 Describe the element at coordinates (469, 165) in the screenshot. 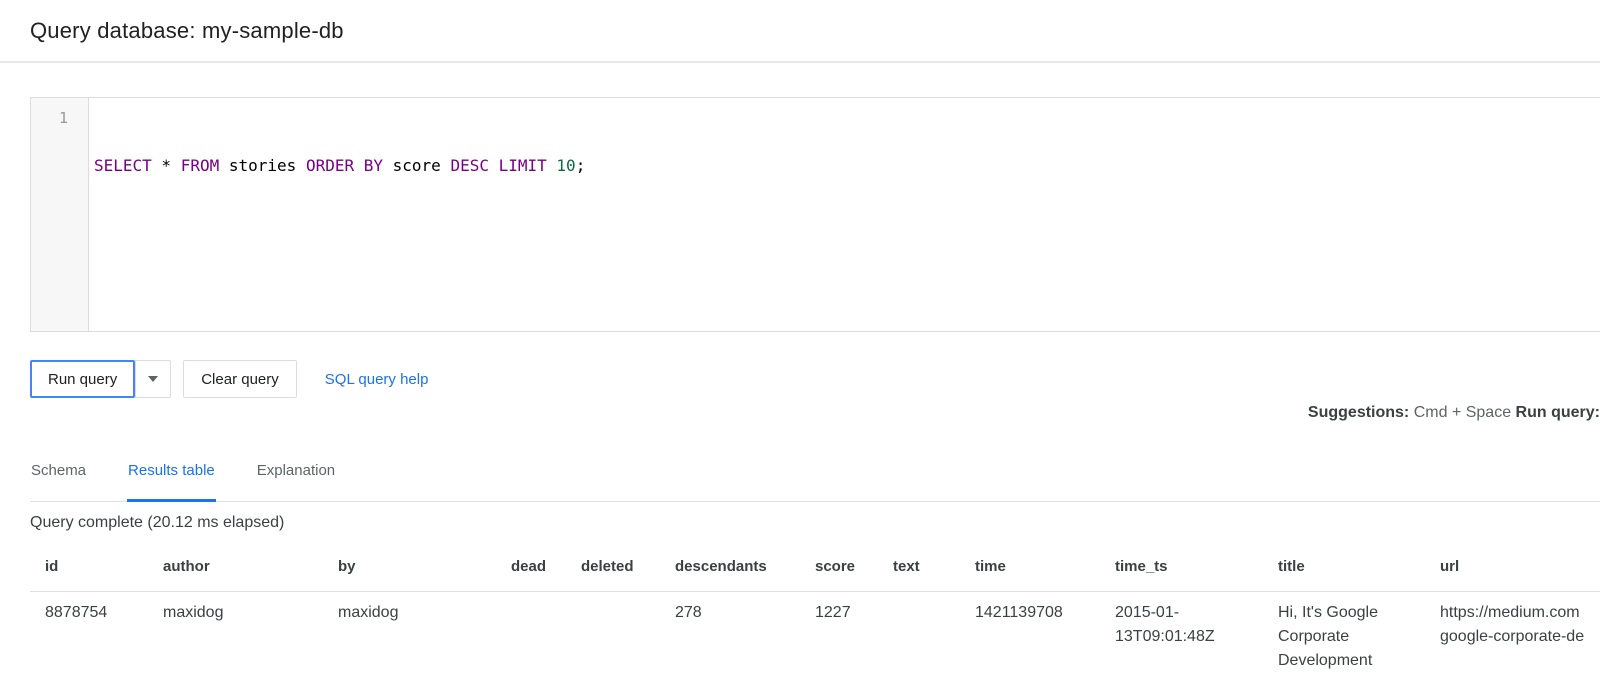

I see `code-token-keyword: DESC` at that location.